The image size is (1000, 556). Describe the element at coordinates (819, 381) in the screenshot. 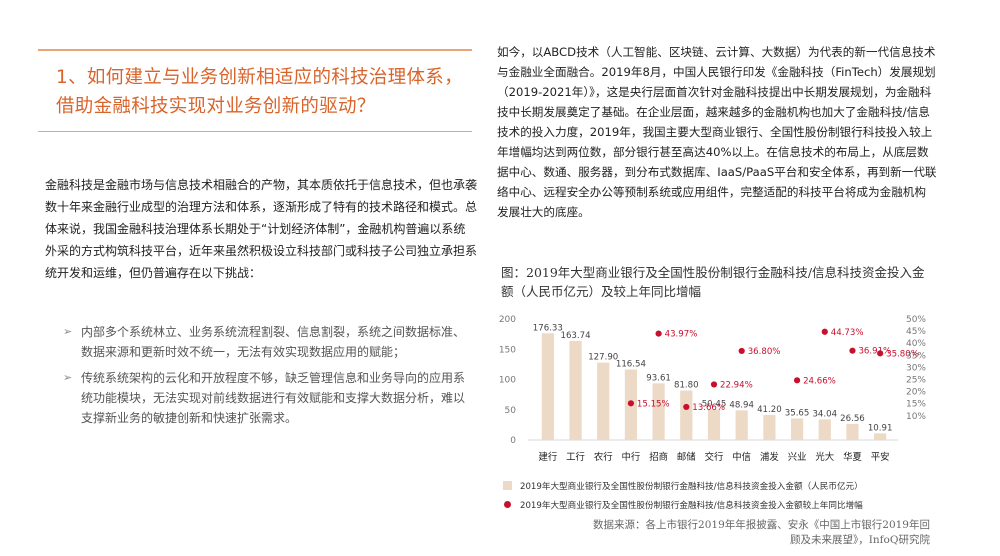

I see `growth-label: 24.66%` at that location.